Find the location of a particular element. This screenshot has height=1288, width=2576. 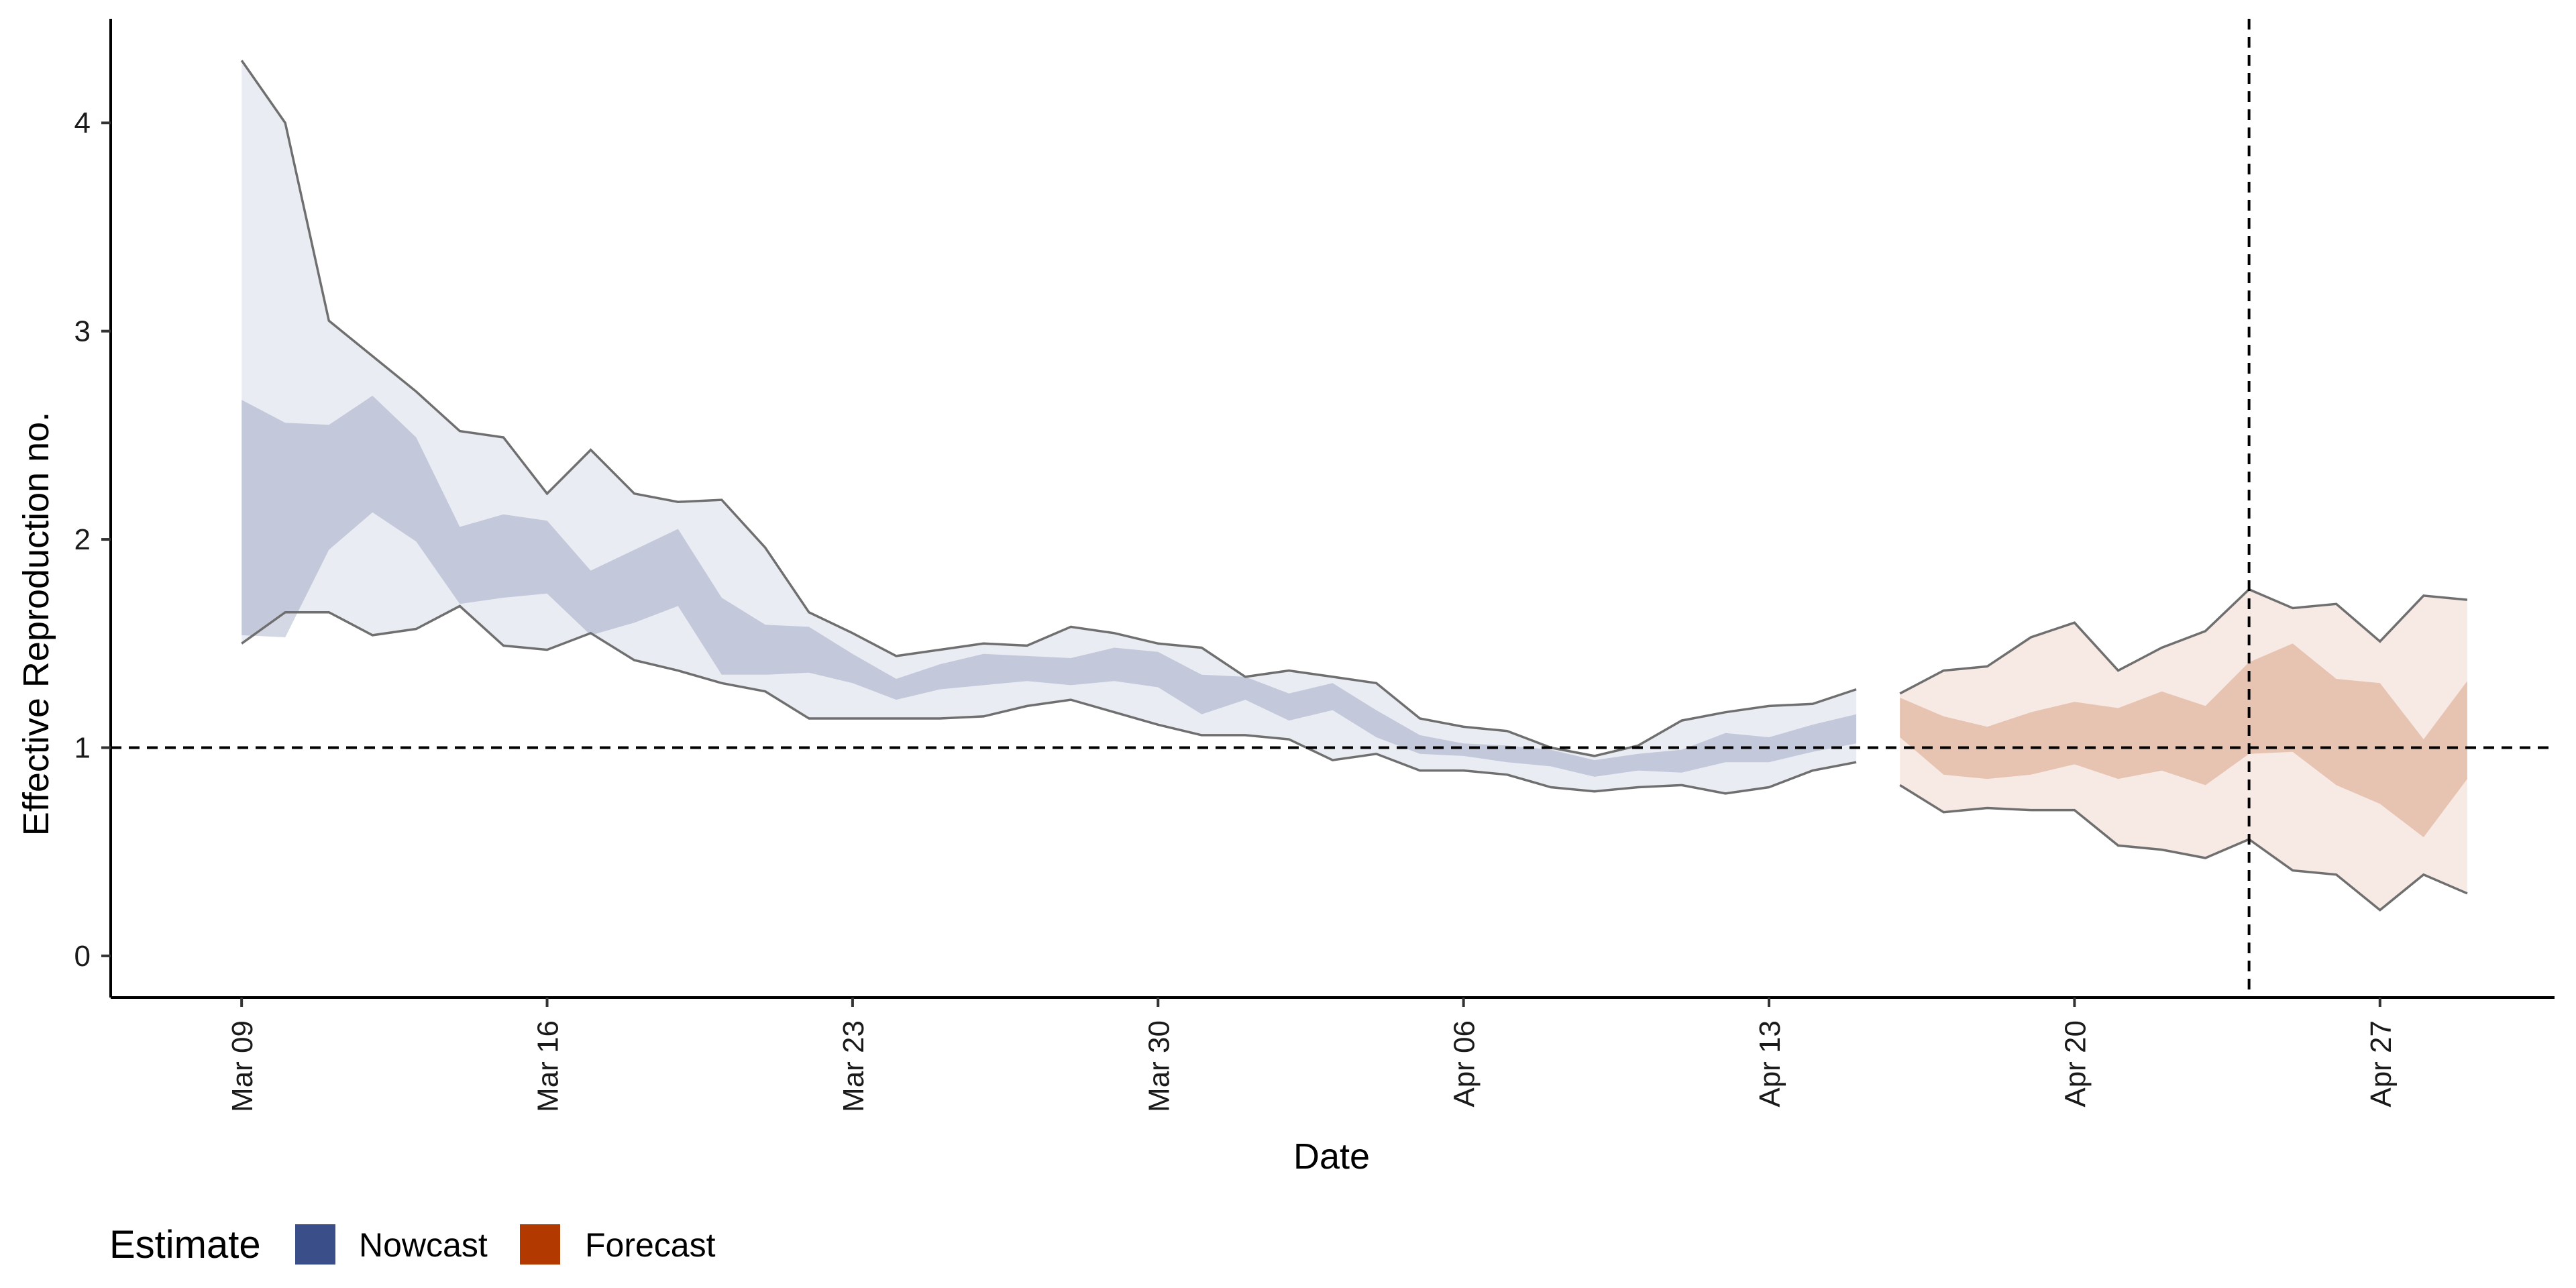

forecast-outer-band is located at coordinates (2183, 749).